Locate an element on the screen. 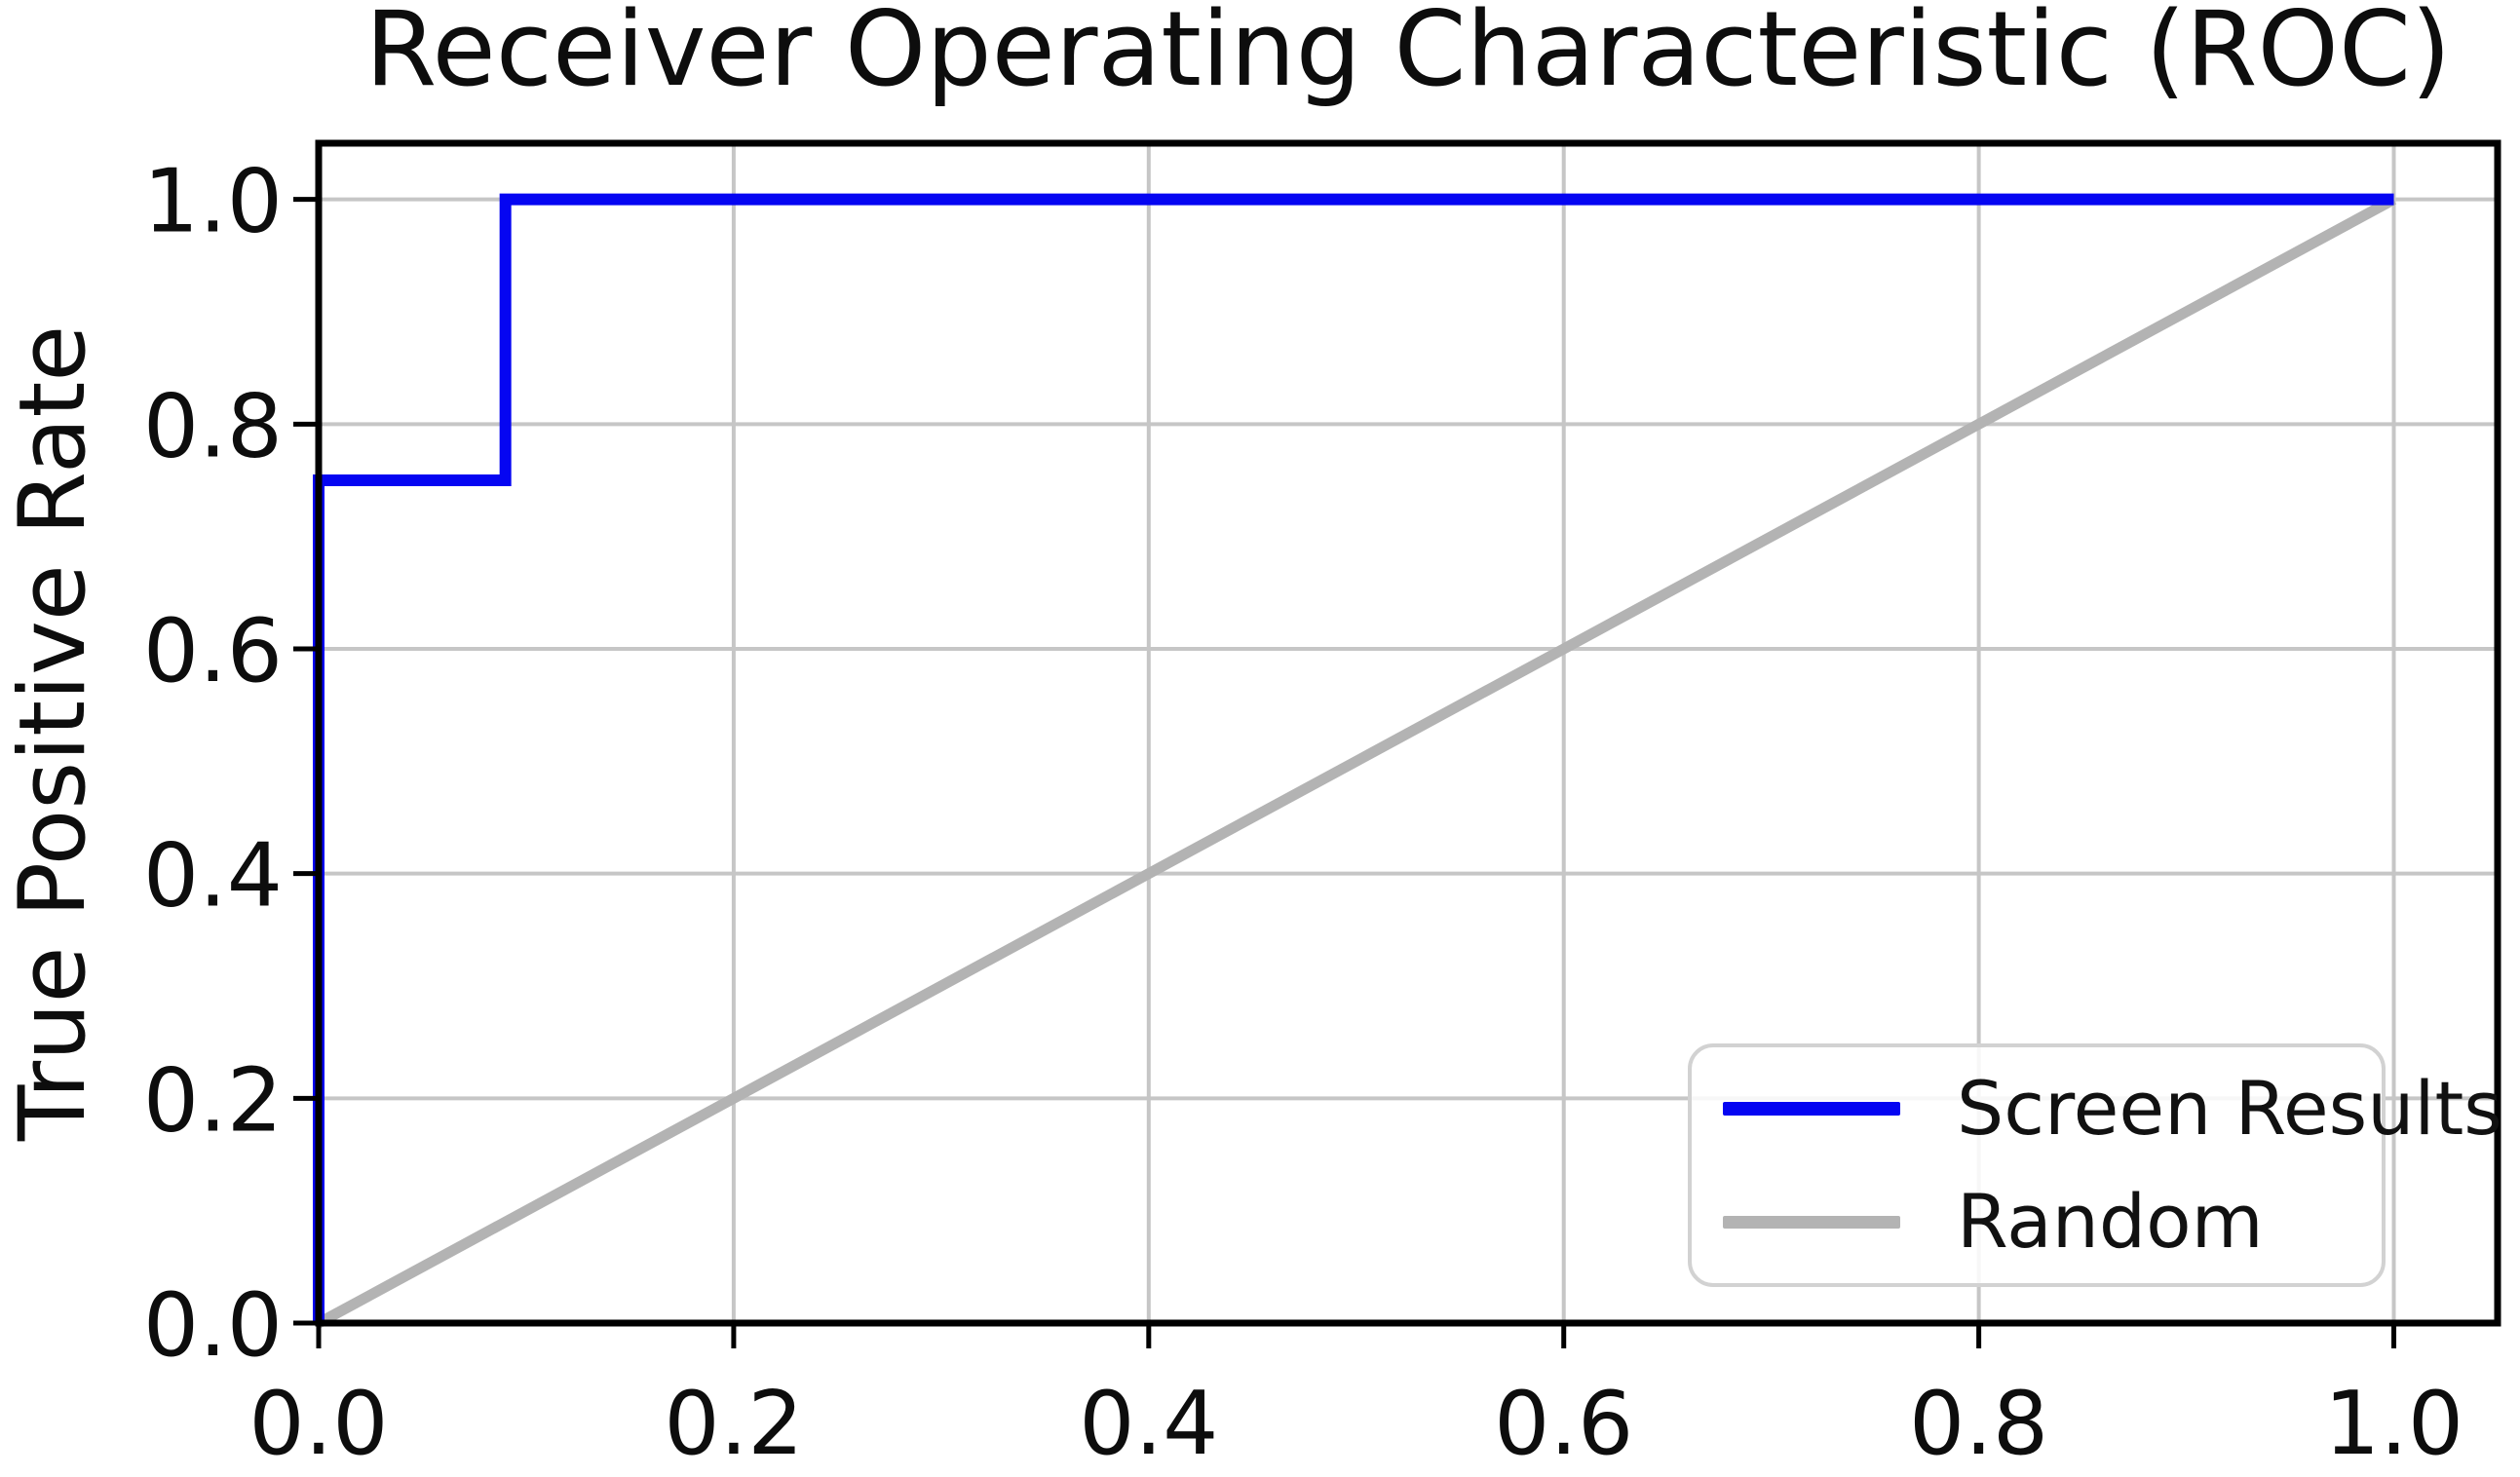 Image resolution: width=2520 pixels, height=1477 pixels. legend-label-screen-results: Screen Results is located at coordinates (2229, 1108).